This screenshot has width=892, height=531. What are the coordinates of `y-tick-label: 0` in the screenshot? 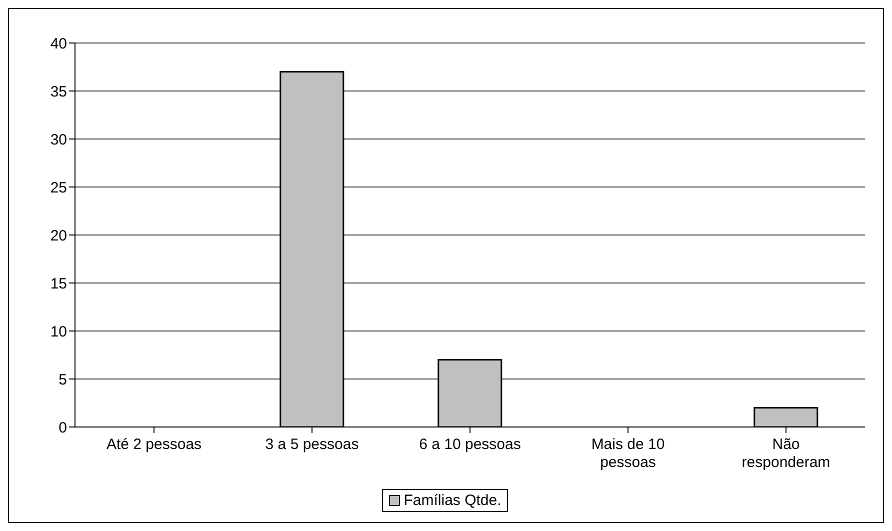 It's located at (62, 427).